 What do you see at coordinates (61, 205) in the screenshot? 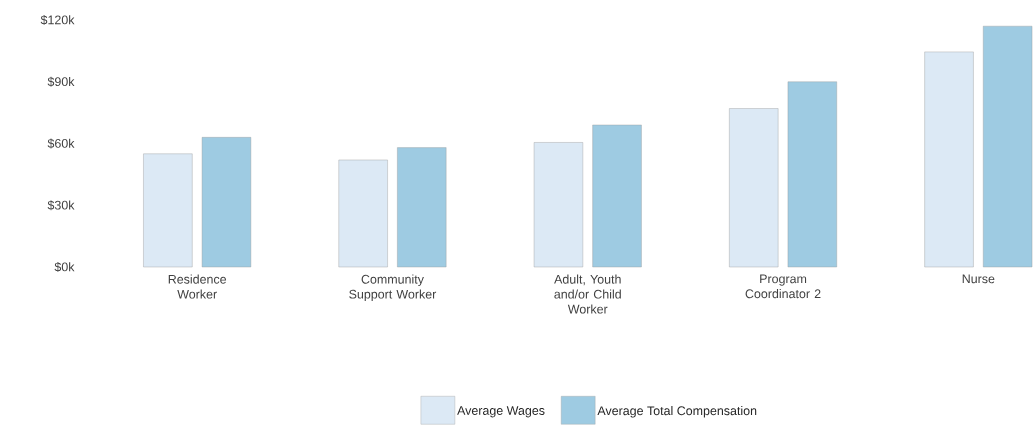
I see `y-tick-label: $30k` at bounding box center [61, 205].